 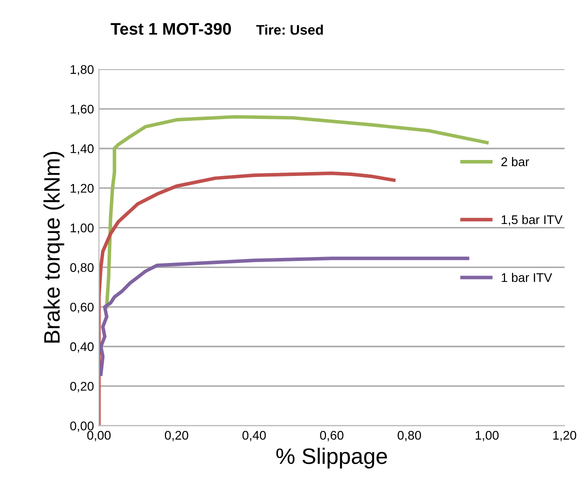 I want to click on chart-subtitle: Tire: Used, so click(x=289, y=29).